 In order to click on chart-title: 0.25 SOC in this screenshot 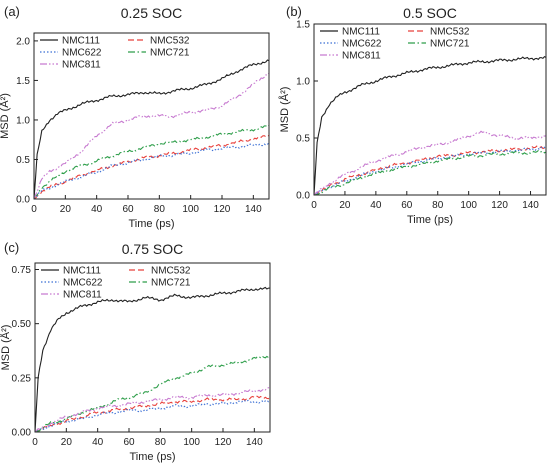, I will do `click(151, 13)`.